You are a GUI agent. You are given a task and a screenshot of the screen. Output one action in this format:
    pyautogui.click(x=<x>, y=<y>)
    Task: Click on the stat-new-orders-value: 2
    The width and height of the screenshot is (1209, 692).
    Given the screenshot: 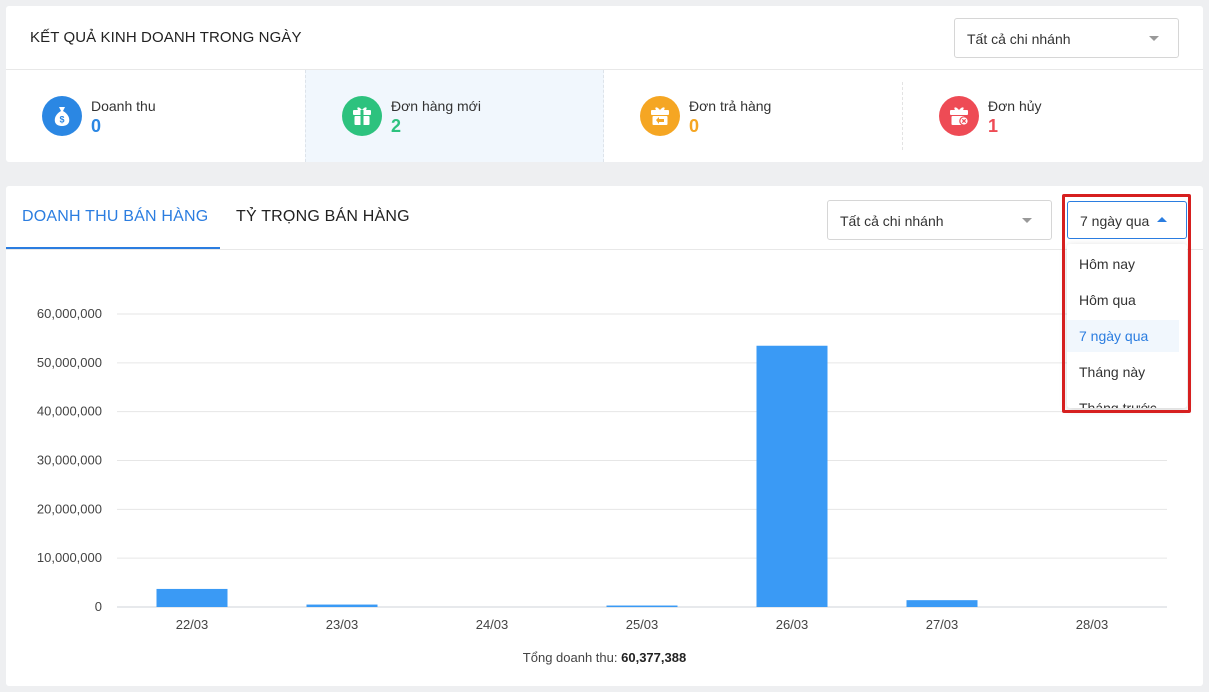 What is the action you would take?
    pyautogui.click(x=396, y=126)
    